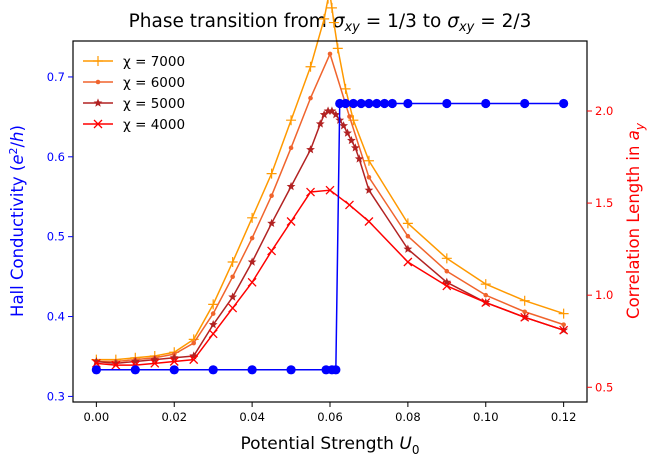  I want to click on title-part: xy, so click(466, 27).